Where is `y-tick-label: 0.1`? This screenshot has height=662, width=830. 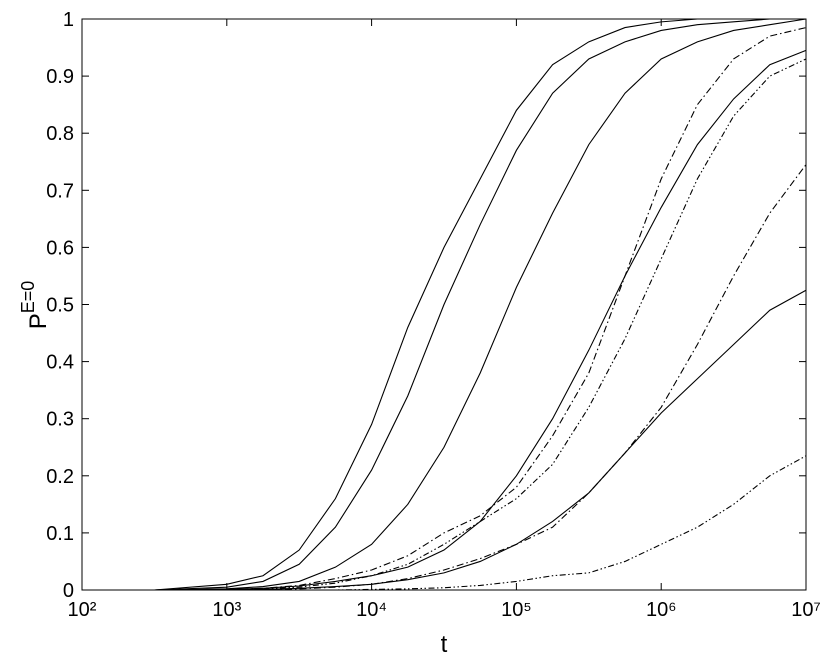 y-tick-label: 0.1 is located at coordinates (60, 534).